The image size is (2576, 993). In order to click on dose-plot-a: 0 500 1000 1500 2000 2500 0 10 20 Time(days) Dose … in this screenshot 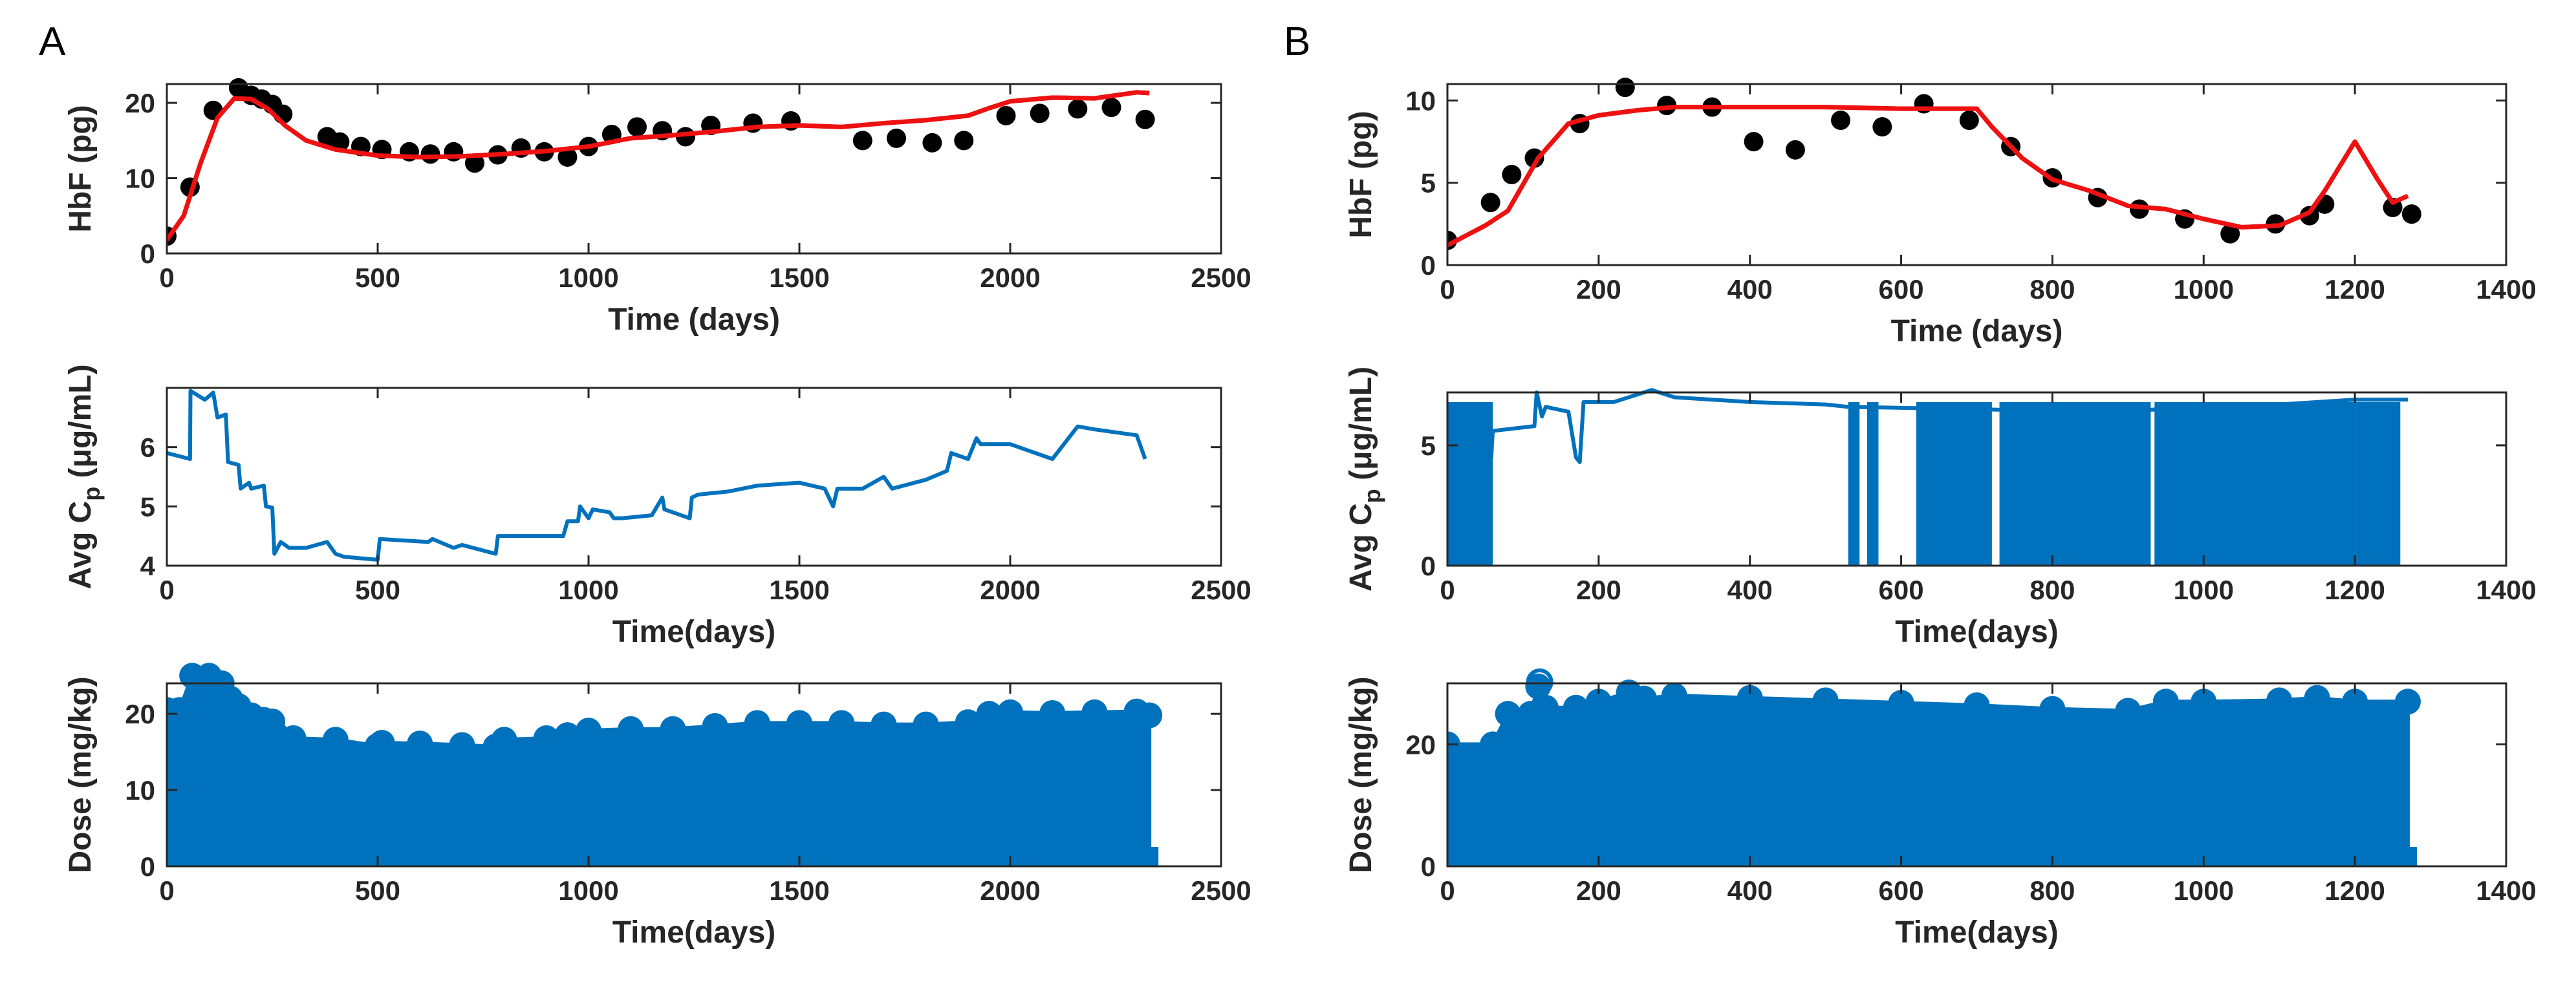, I will do `click(657, 806)`.